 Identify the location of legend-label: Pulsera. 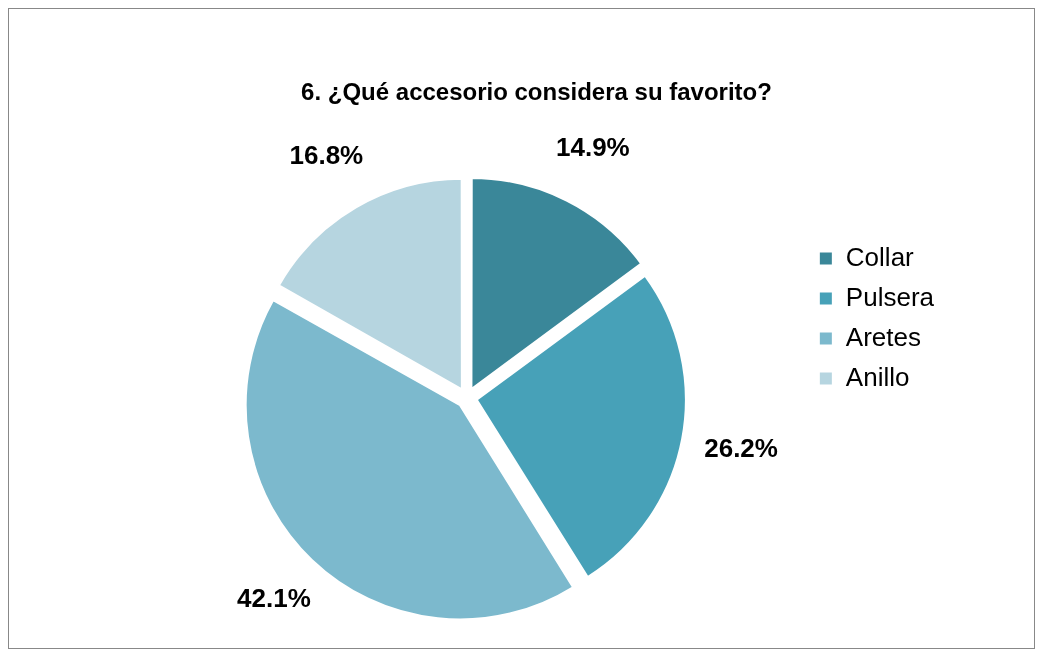
(890, 296).